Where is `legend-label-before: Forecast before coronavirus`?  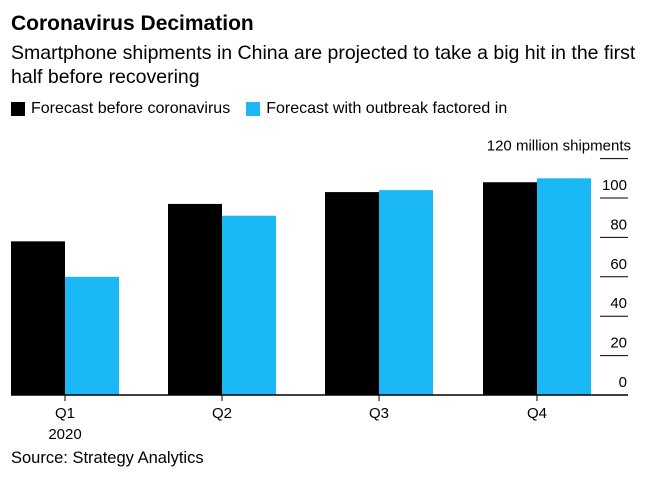
legend-label-before: Forecast before coronavirus is located at coordinates (131, 108).